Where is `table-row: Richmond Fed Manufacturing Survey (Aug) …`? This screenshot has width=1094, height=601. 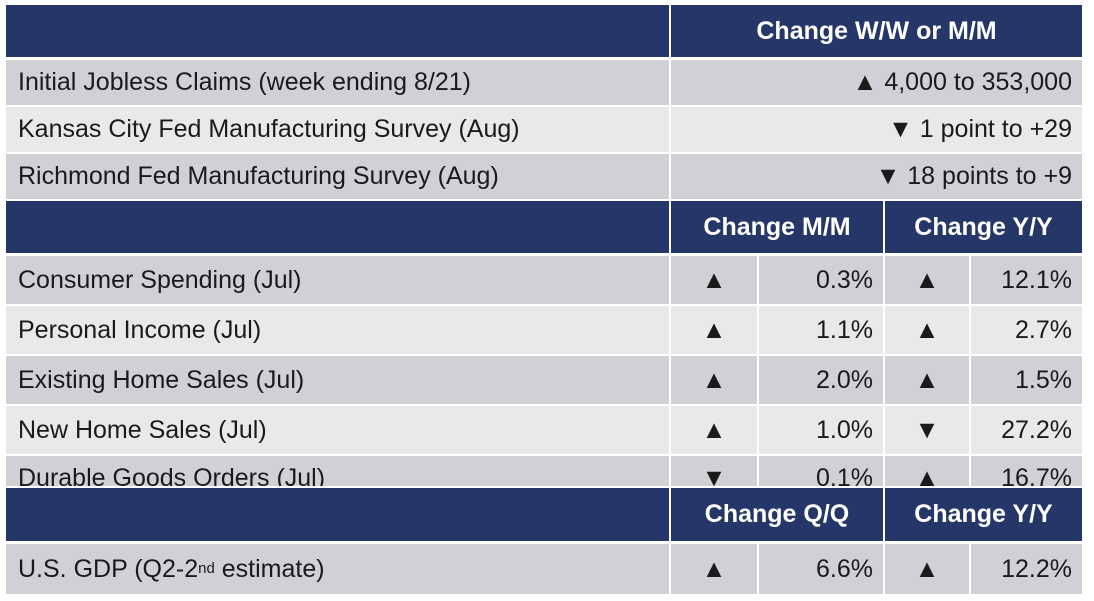
table-row: Richmond Fed Manufacturing Survey (Aug) … is located at coordinates (544, 176).